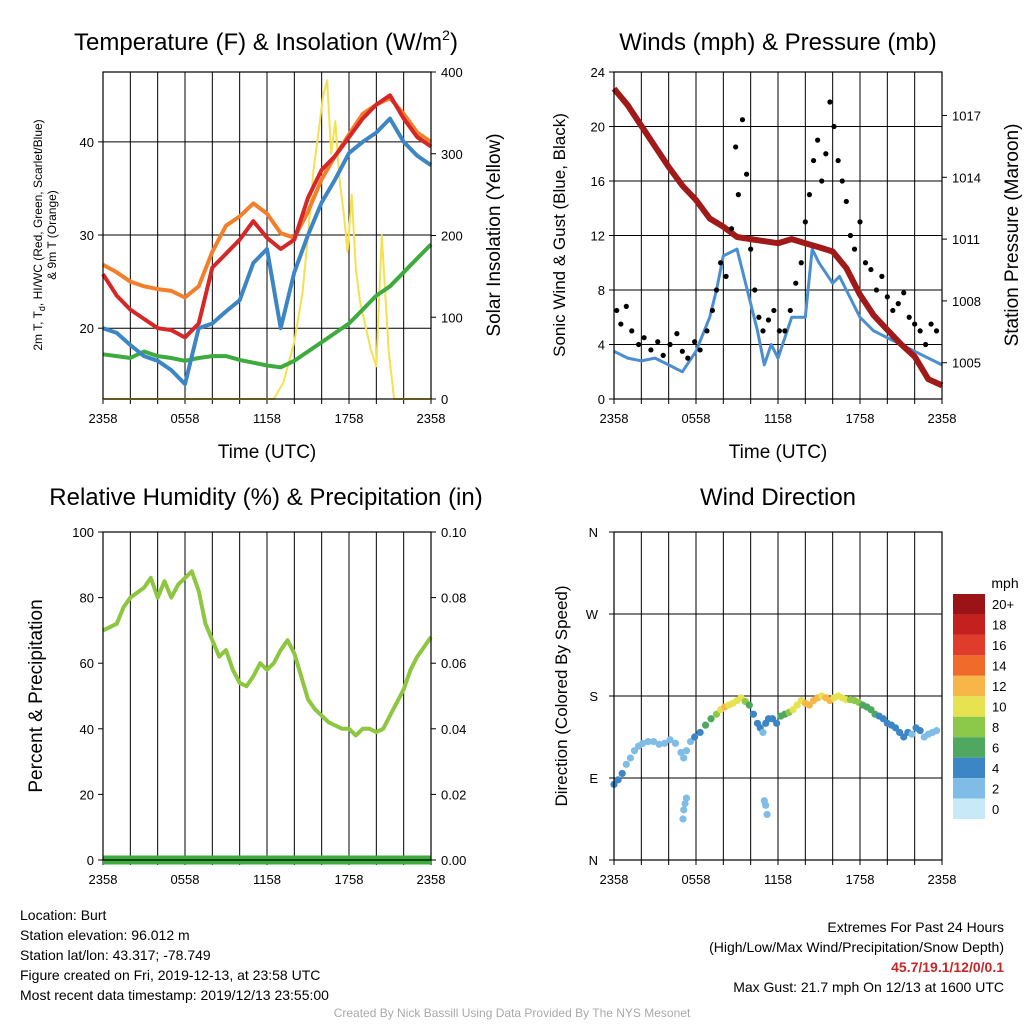 The image size is (1024, 1024). What do you see at coordinates (778, 497) in the screenshot?
I see `direction-title: Wind Direction` at bounding box center [778, 497].